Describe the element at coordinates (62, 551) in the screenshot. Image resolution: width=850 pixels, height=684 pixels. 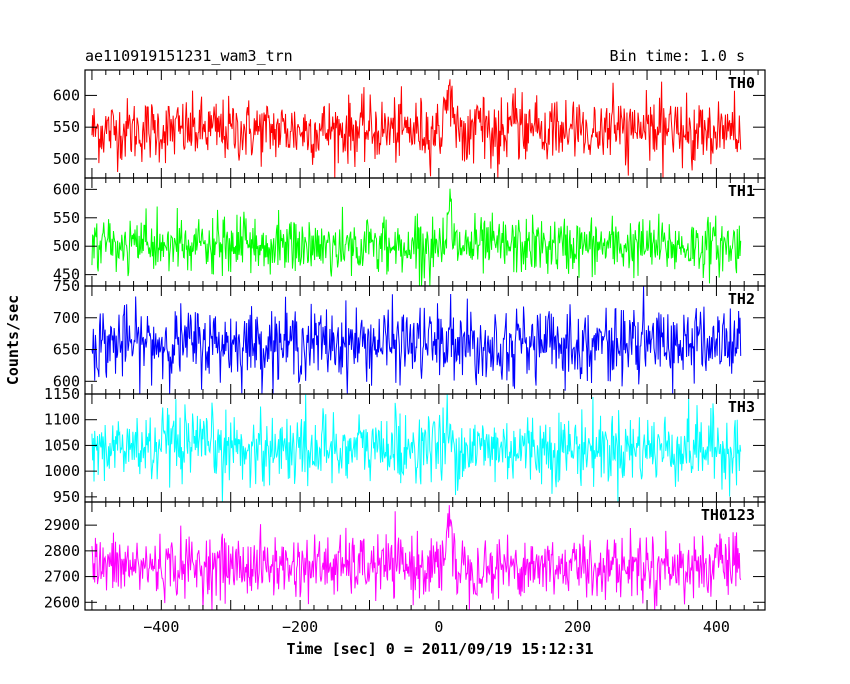
I see `y-tick-label: 2800` at that location.